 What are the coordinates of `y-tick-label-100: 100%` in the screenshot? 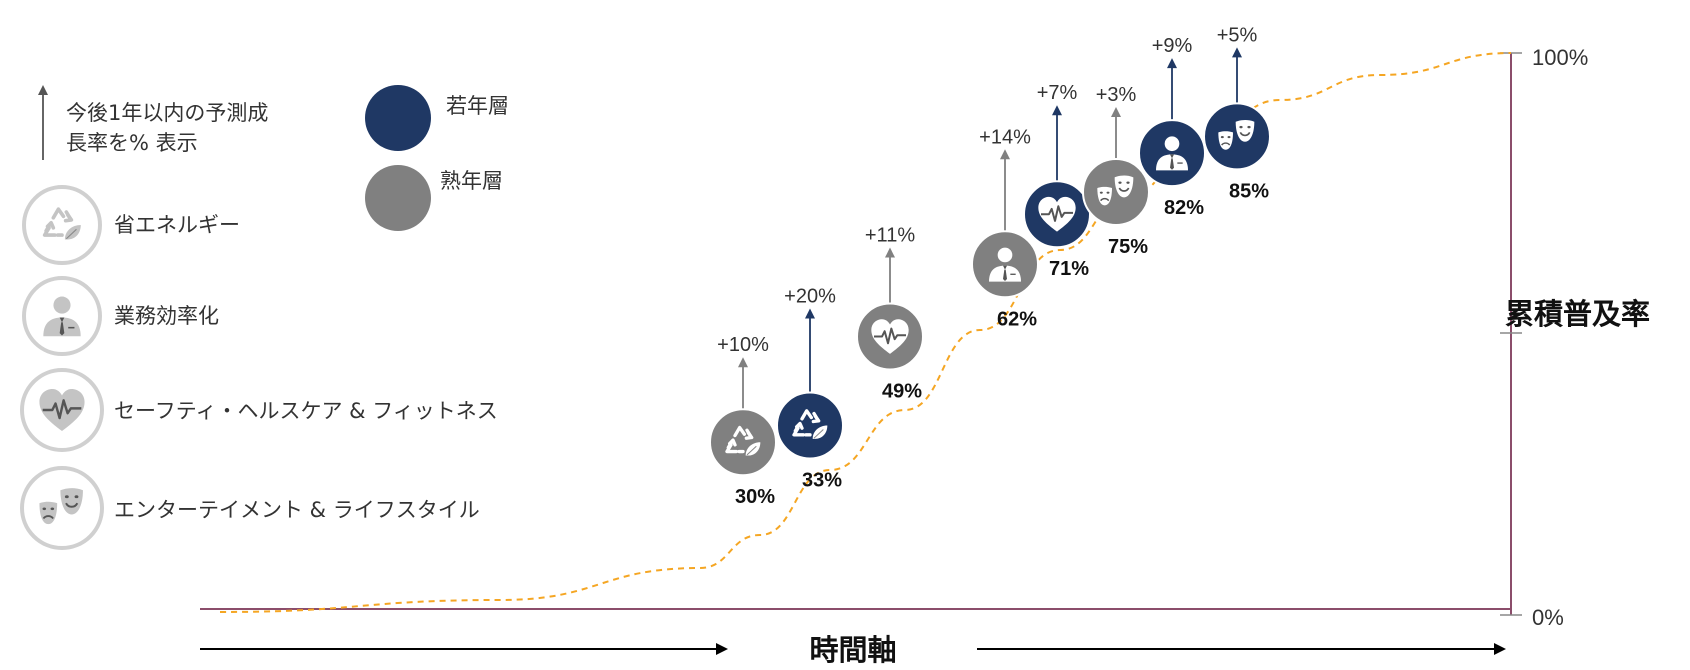 It's located at (1560, 57).